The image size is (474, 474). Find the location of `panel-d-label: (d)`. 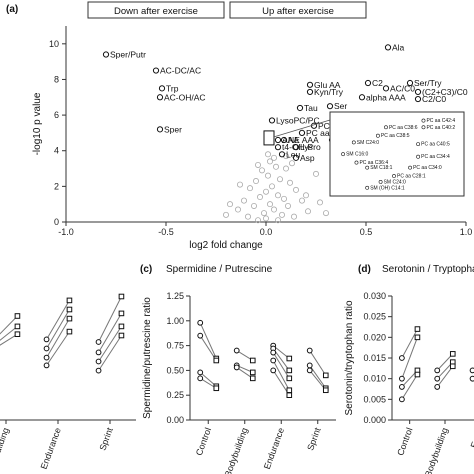

panel-d-label: (d) is located at coordinates (364, 269).